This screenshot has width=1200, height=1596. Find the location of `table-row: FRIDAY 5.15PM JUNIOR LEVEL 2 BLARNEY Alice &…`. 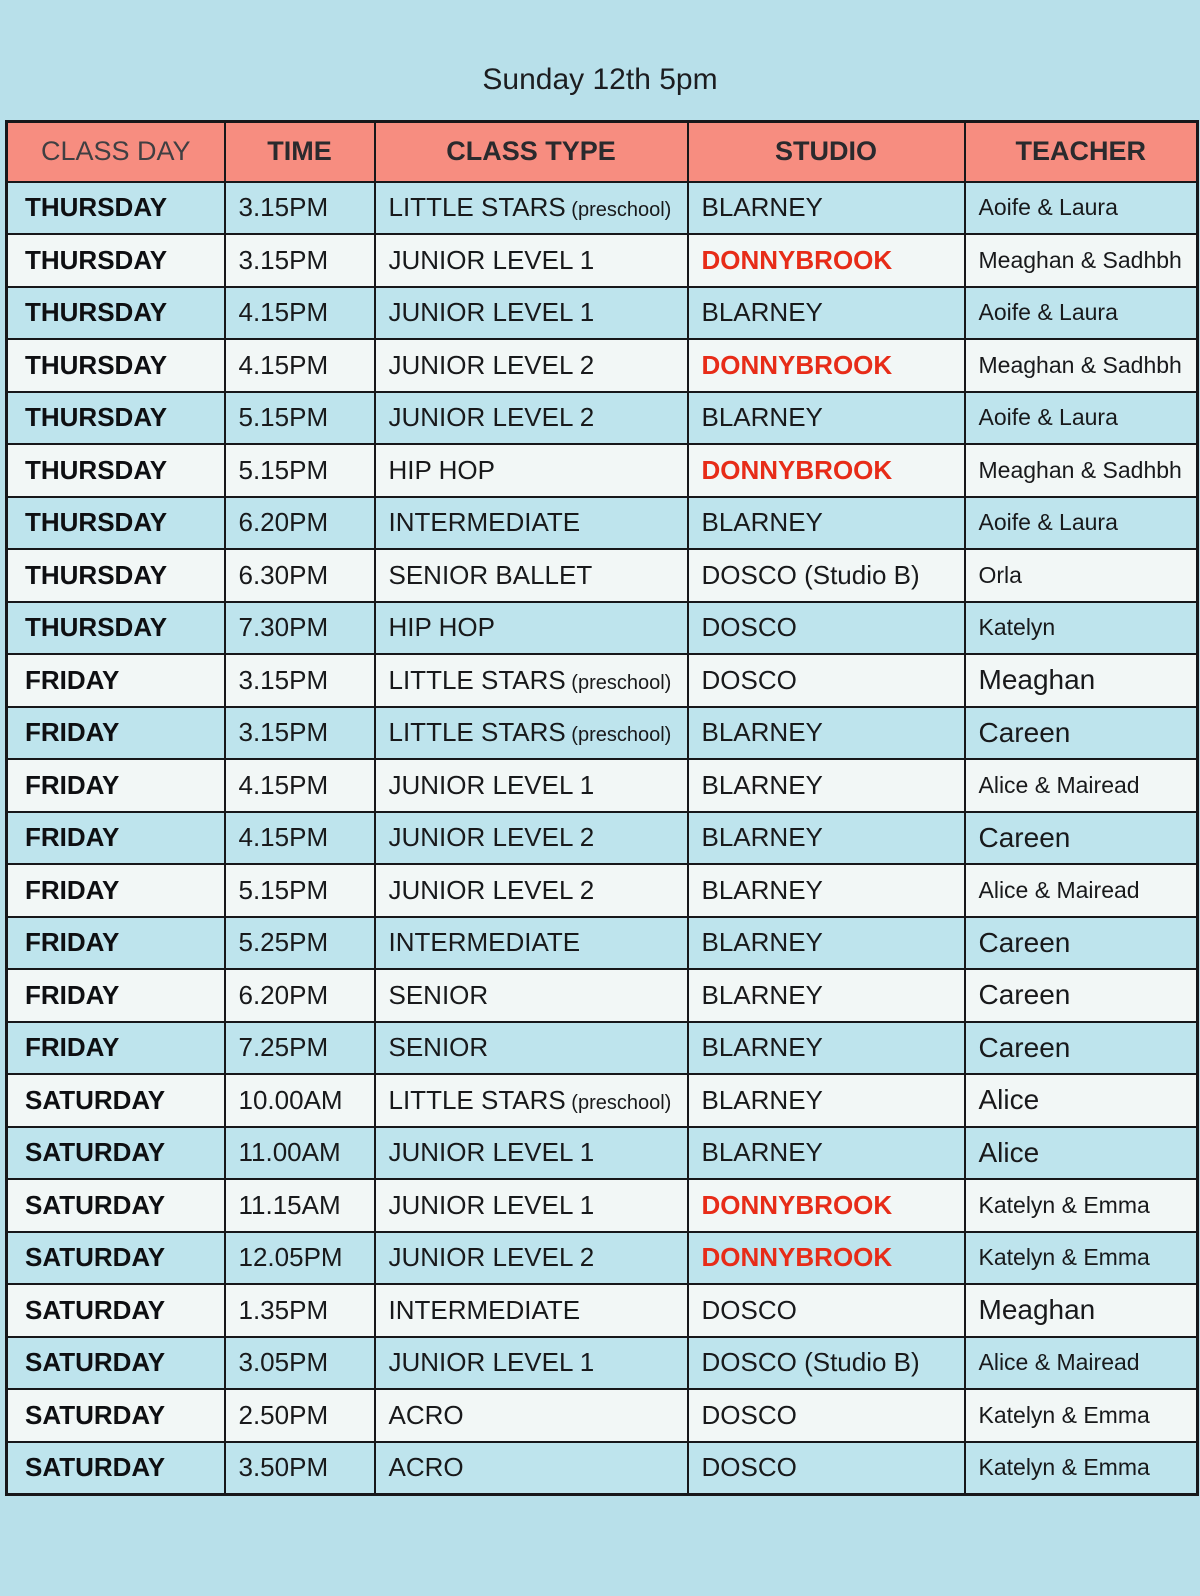

table-row: FRIDAY 5.15PM JUNIOR LEVEL 2 BLARNEY Alice &… is located at coordinates (602, 890).